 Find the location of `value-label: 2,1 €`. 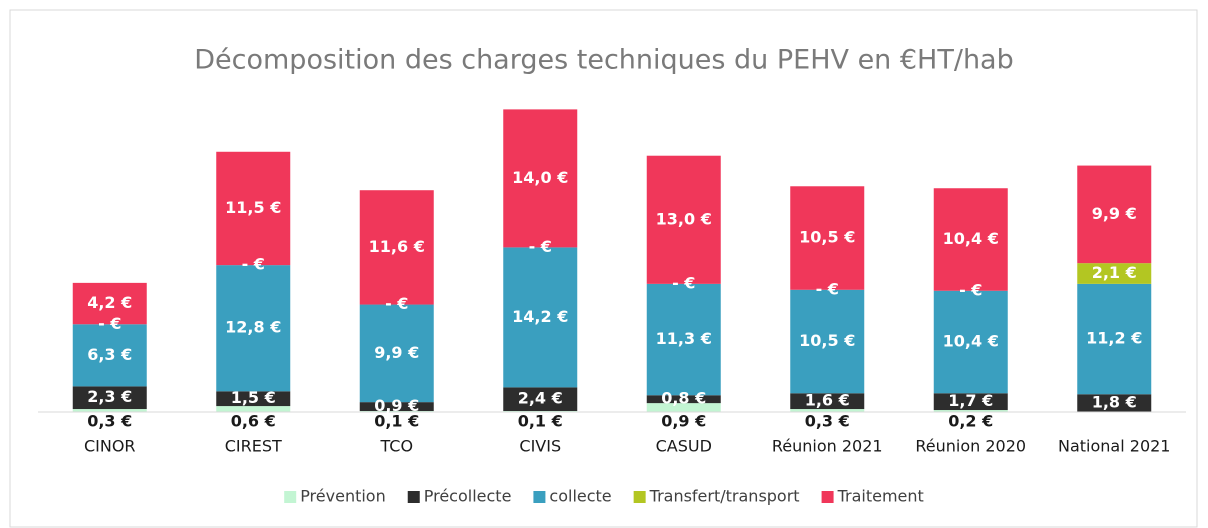

value-label: 2,1 € is located at coordinates (1114, 272).